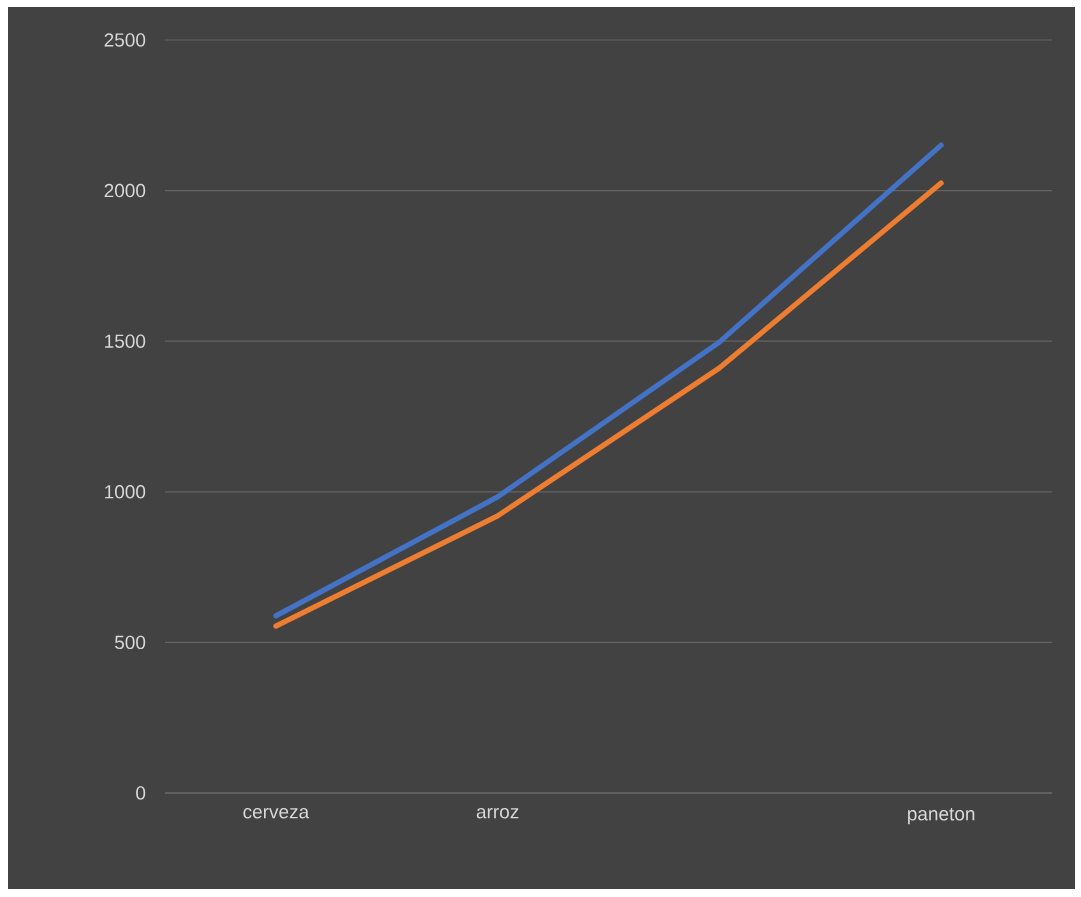 The height and width of the screenshot is (897, 1081). What do you see at coordinates (130, 642) in the screenshot?
I see `y-tick-label: 500` at bounding box center [130, 642].